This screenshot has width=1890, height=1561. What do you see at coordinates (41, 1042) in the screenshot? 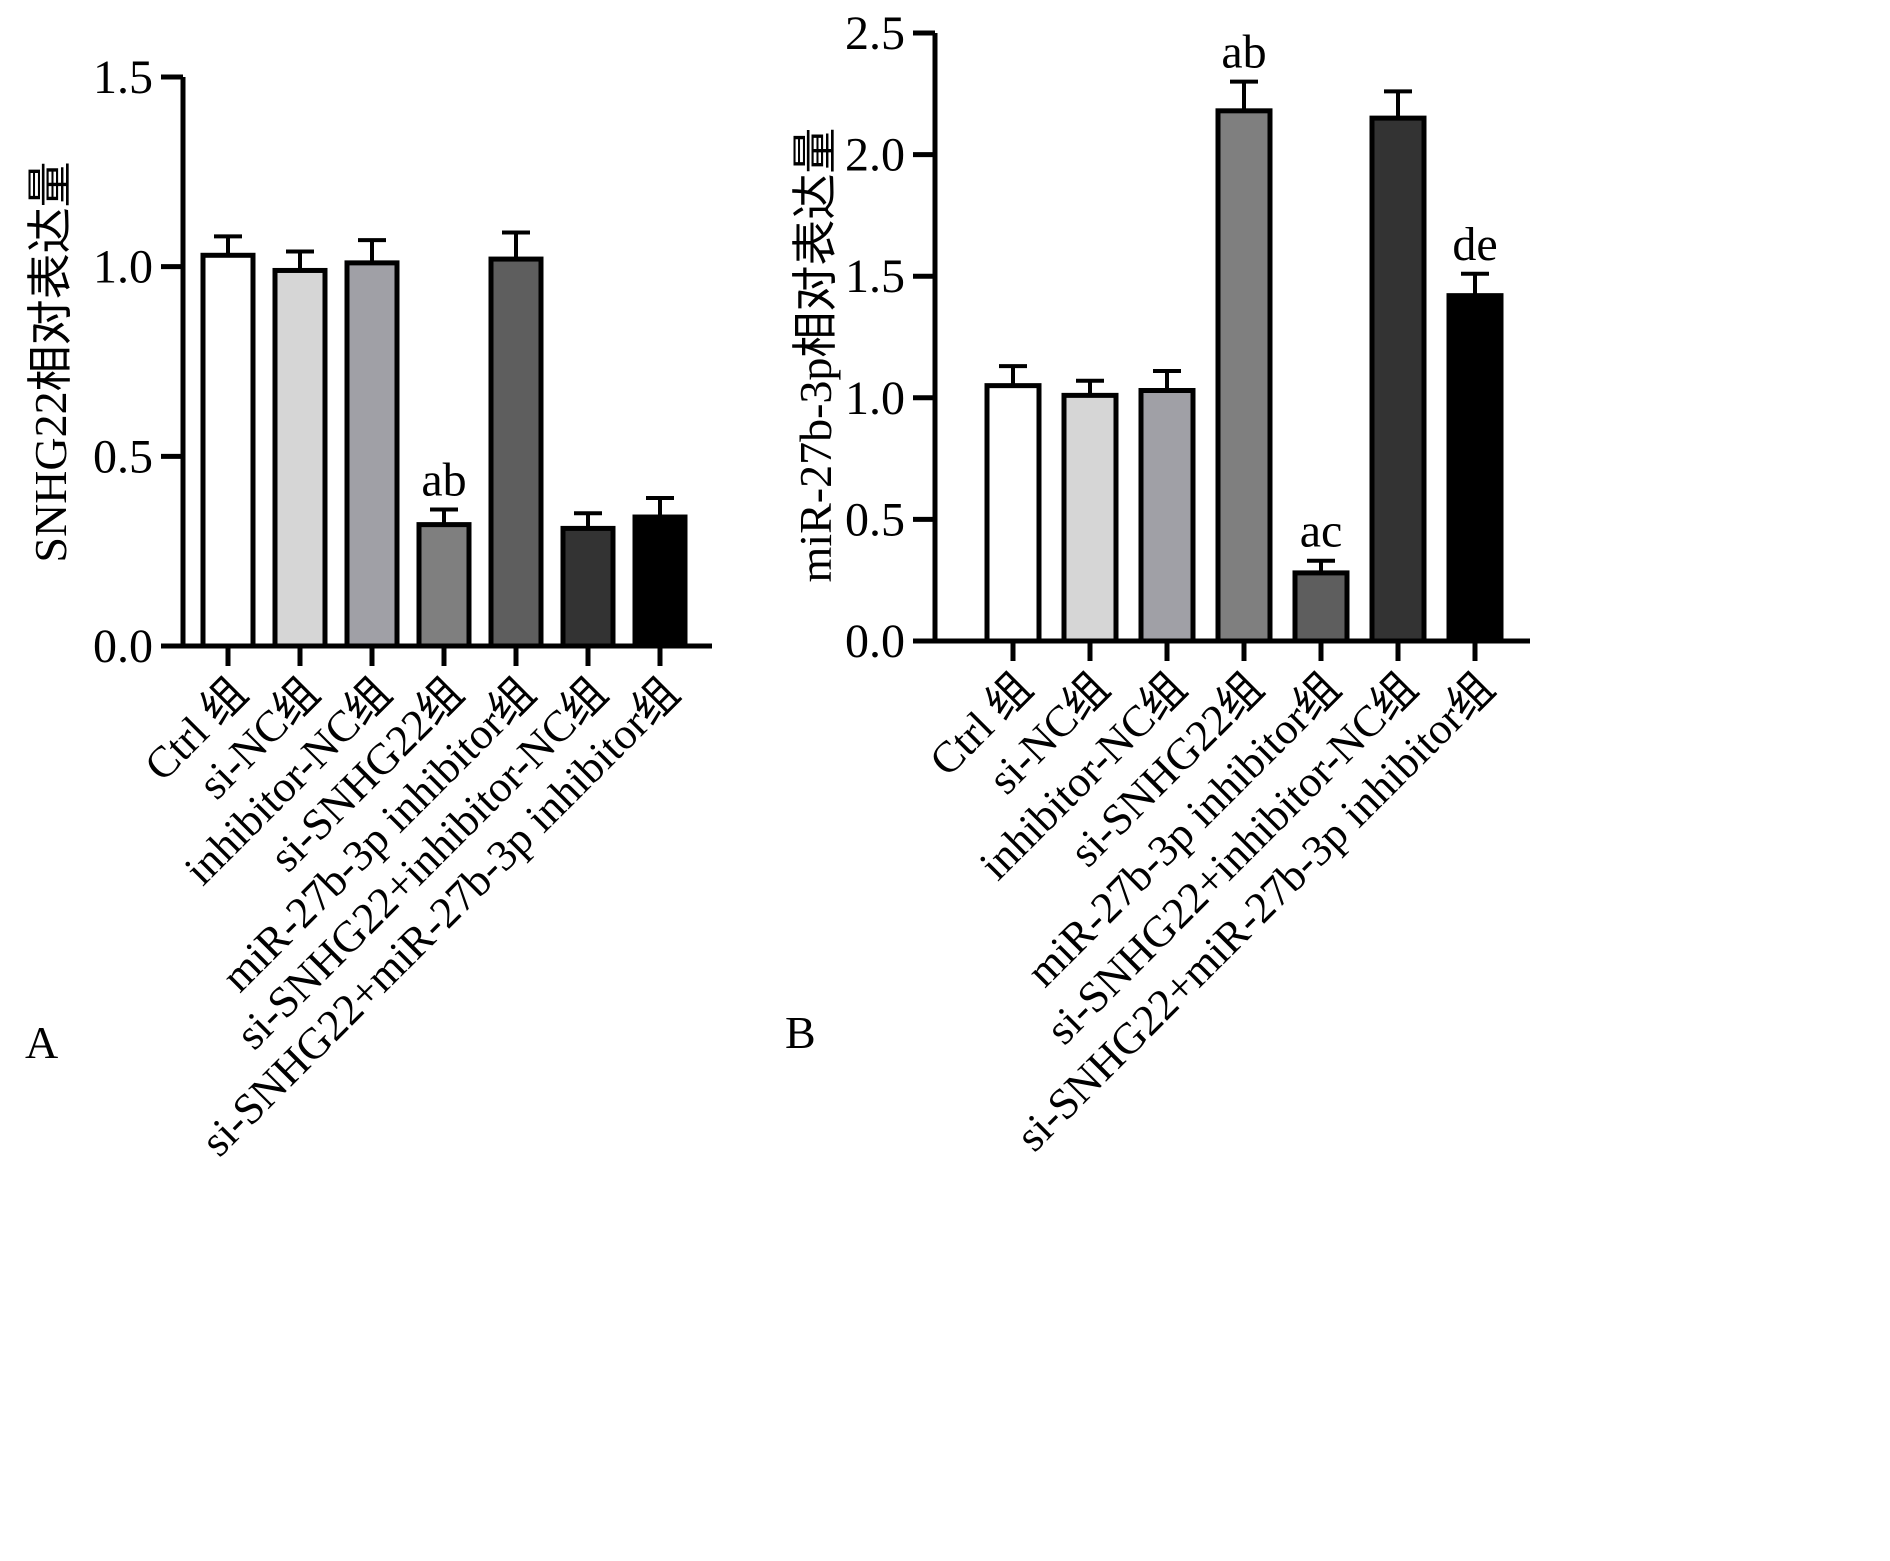
I see `panel-label: A` at bounding box center [41, 1042].